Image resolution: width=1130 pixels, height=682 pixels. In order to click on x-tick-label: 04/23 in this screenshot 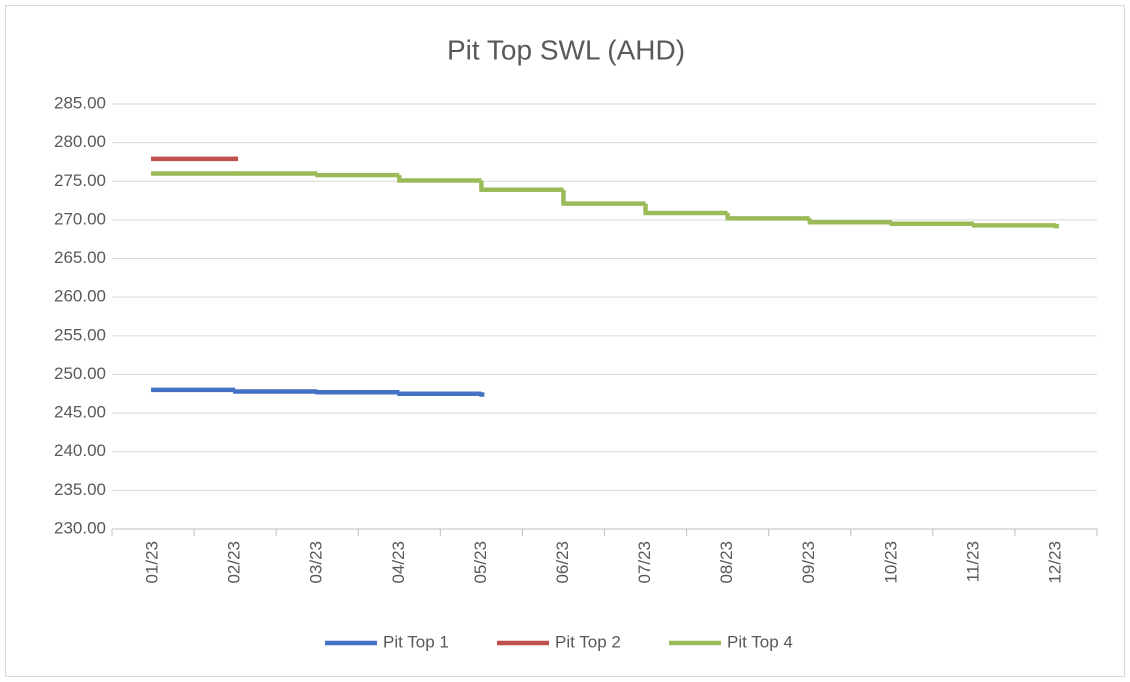, I will do `click(398, 562)`.